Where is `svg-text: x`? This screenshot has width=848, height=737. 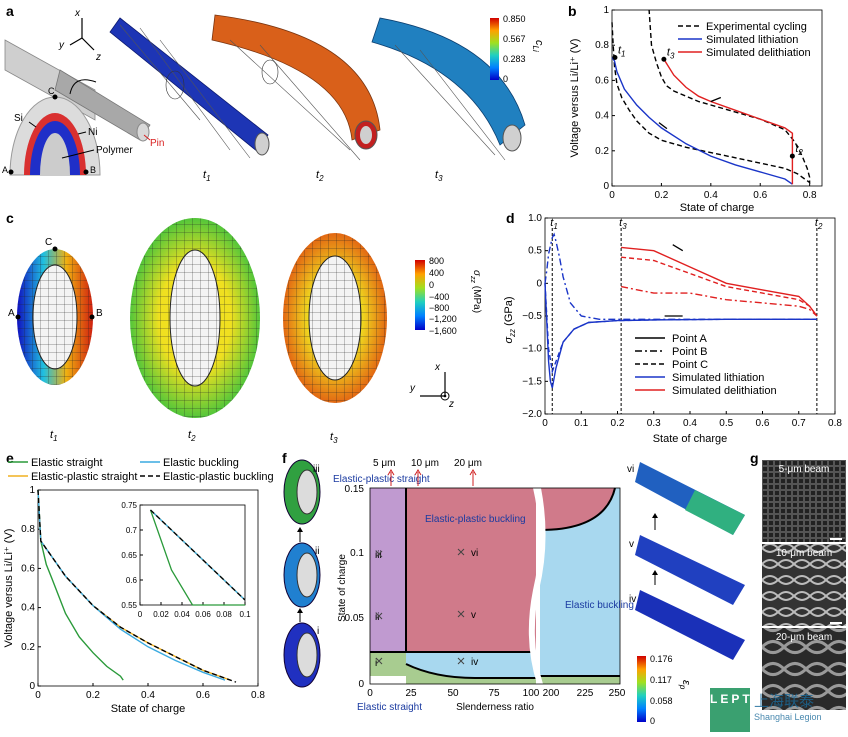 svg-text: x is located at coordinates (437, 367).